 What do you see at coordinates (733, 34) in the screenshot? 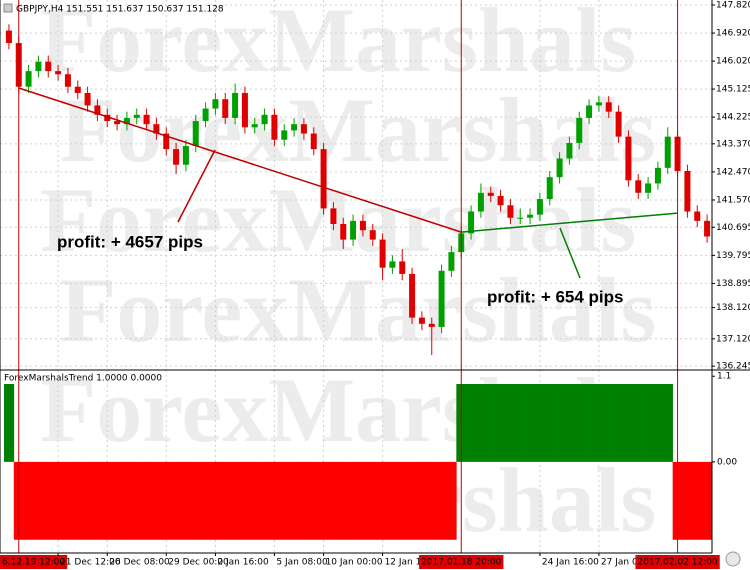
I see `y-tick-label: 146.920` at bounding box center [733, 34].